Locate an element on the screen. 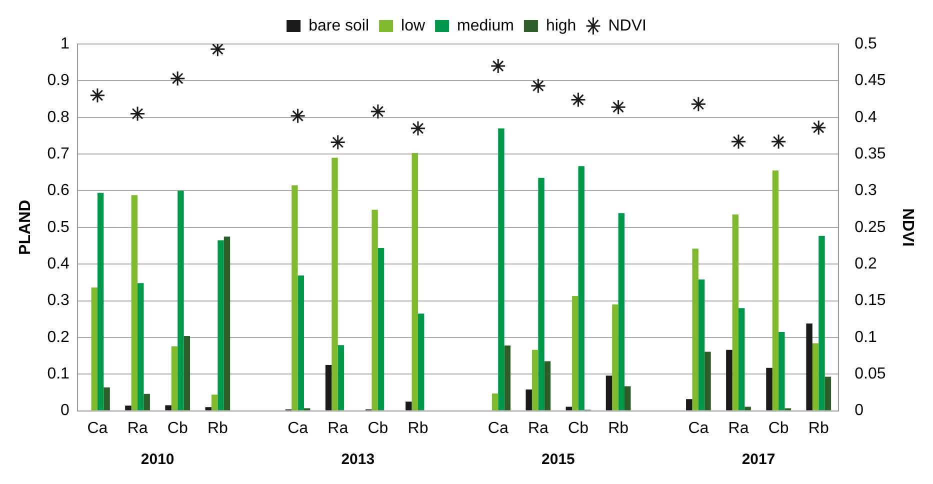  text: 2013 is located at coordinates (358, 459).